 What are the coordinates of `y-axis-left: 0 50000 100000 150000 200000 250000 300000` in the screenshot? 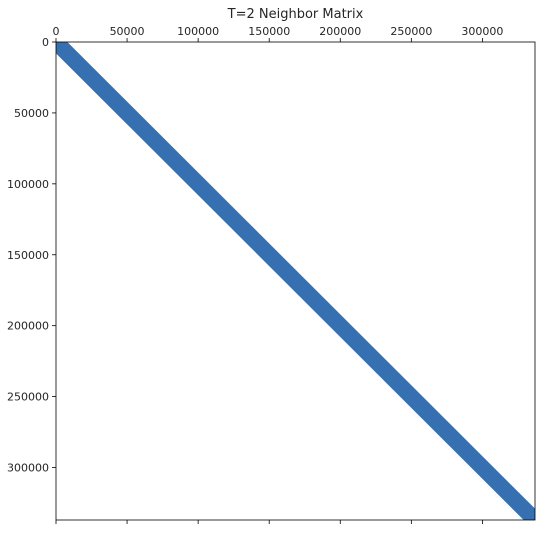 It's located at (31, 255).